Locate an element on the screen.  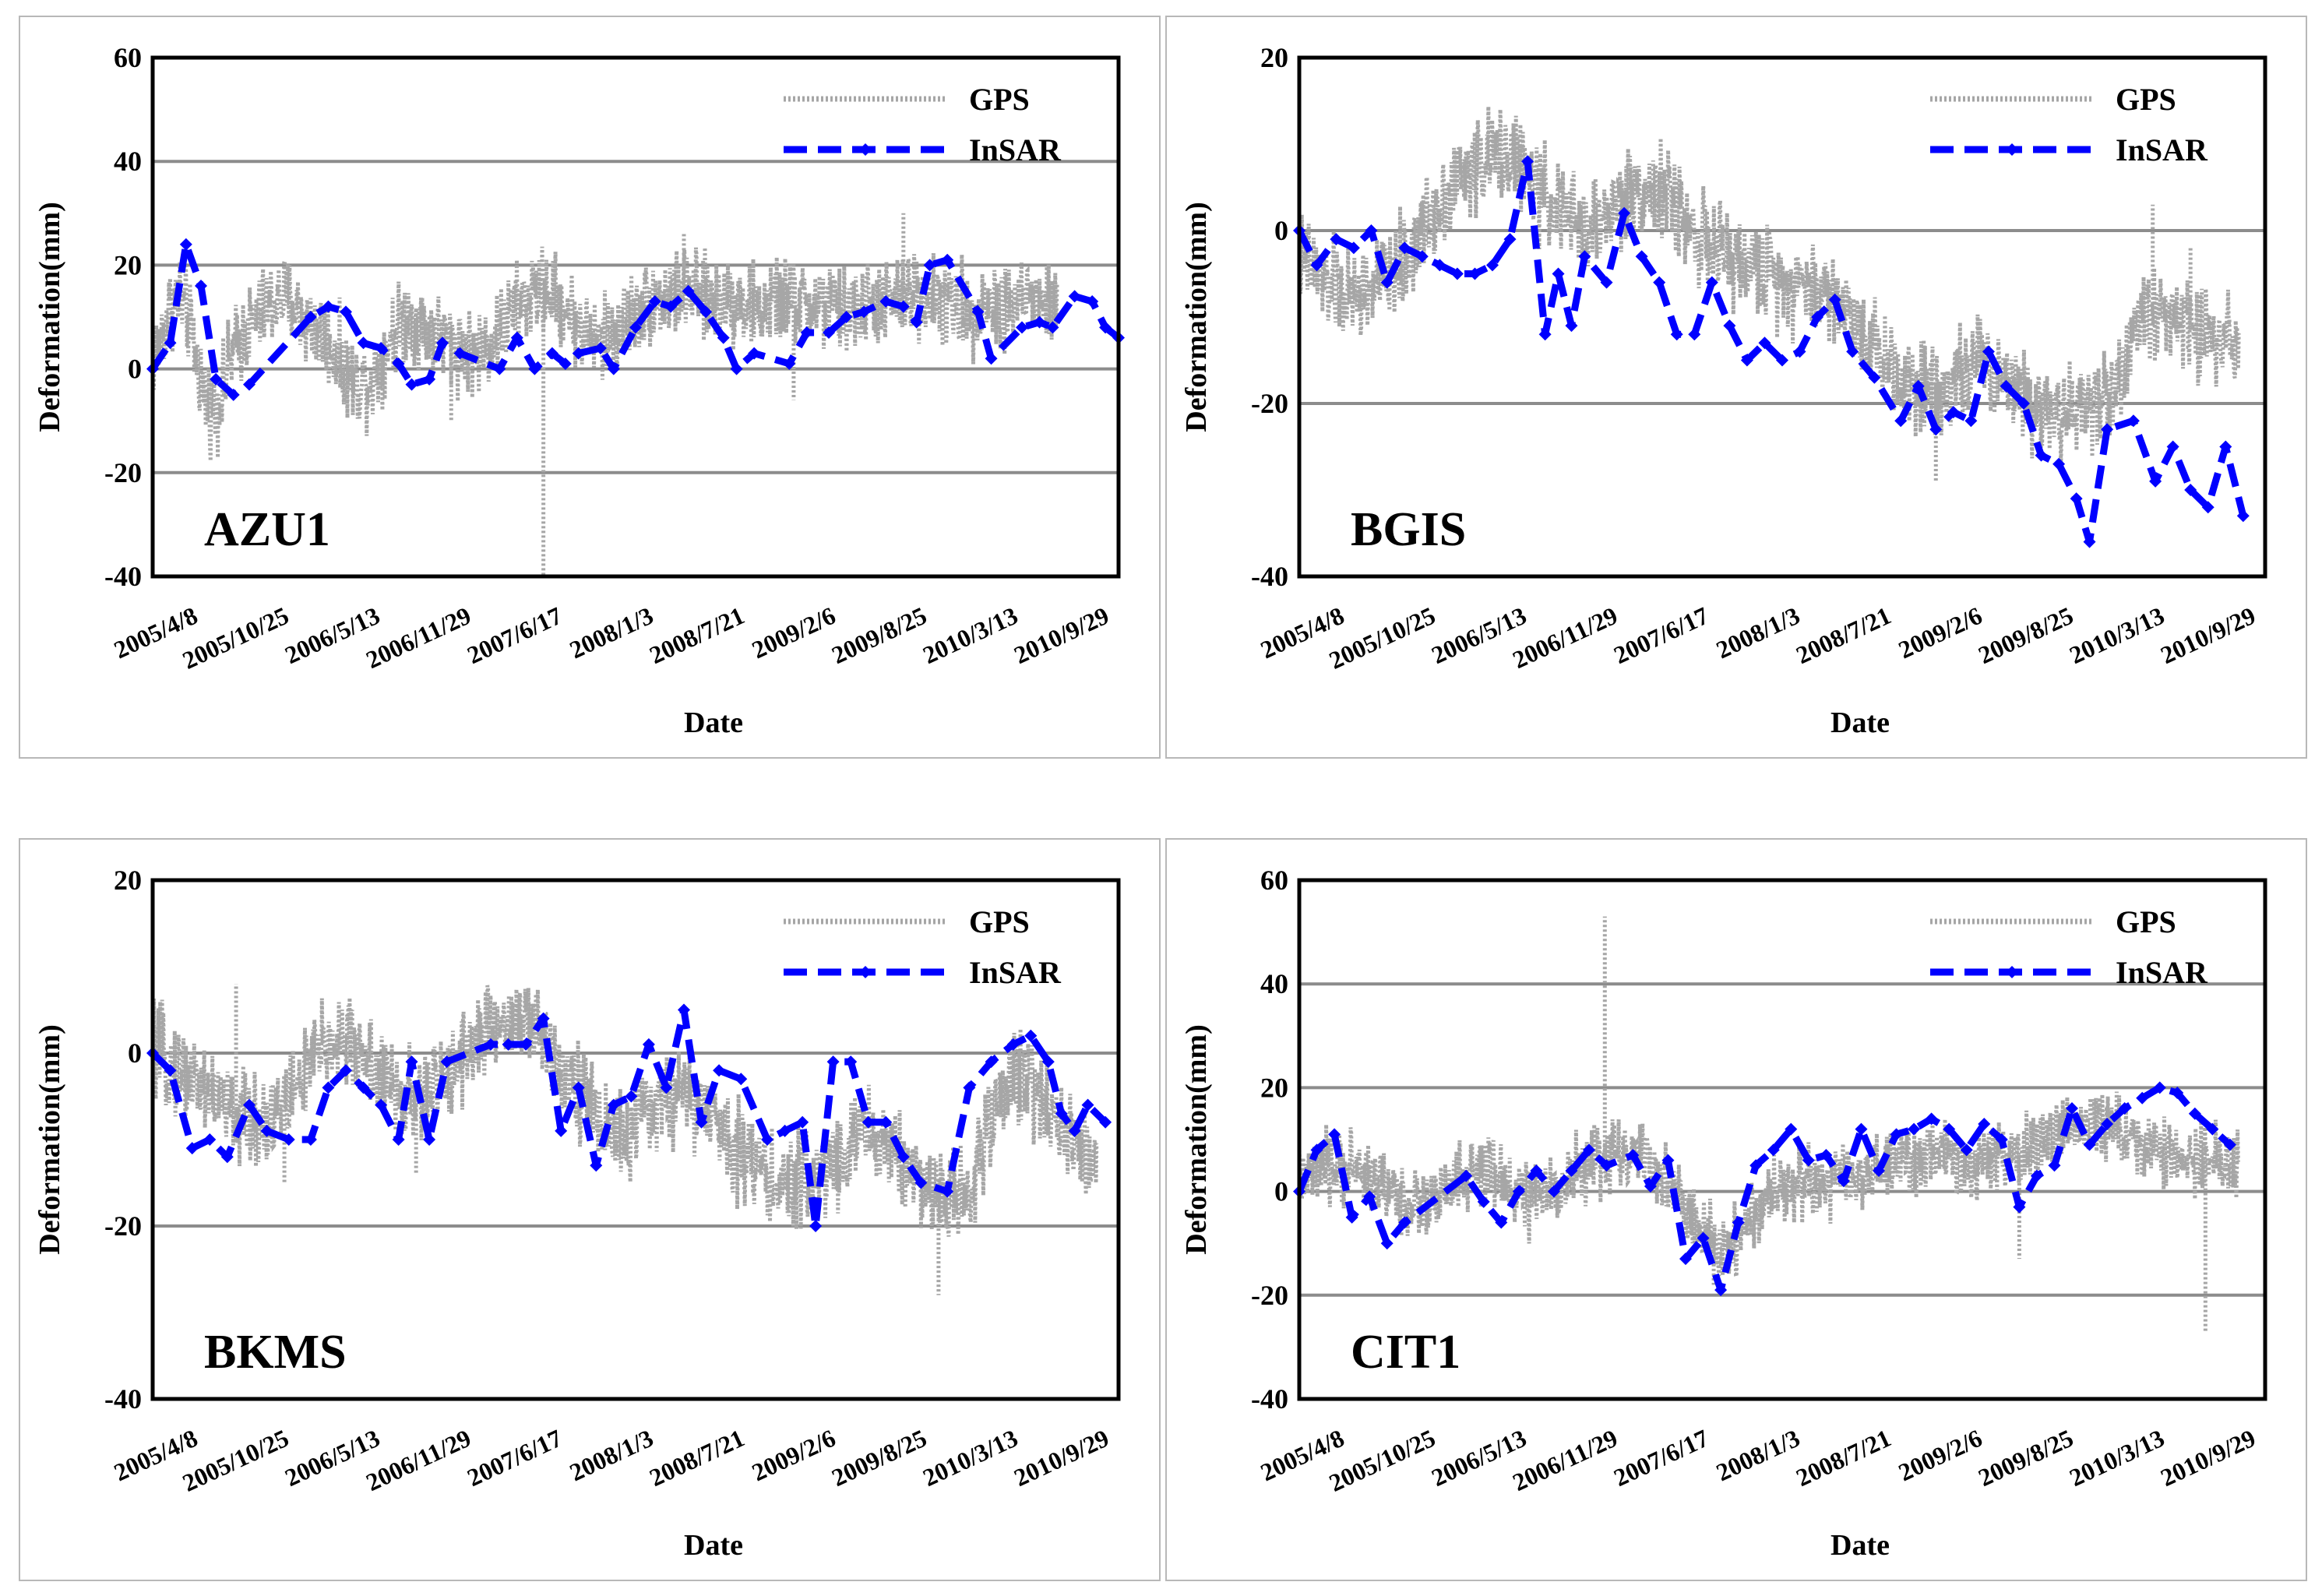
y-tick-label: 40 is located at coordinates (1274, 983).